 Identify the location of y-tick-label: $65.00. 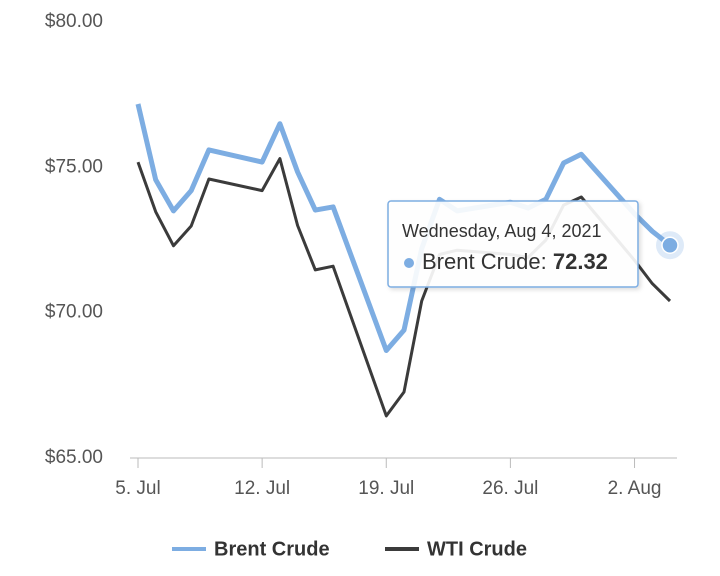
(74, 457).